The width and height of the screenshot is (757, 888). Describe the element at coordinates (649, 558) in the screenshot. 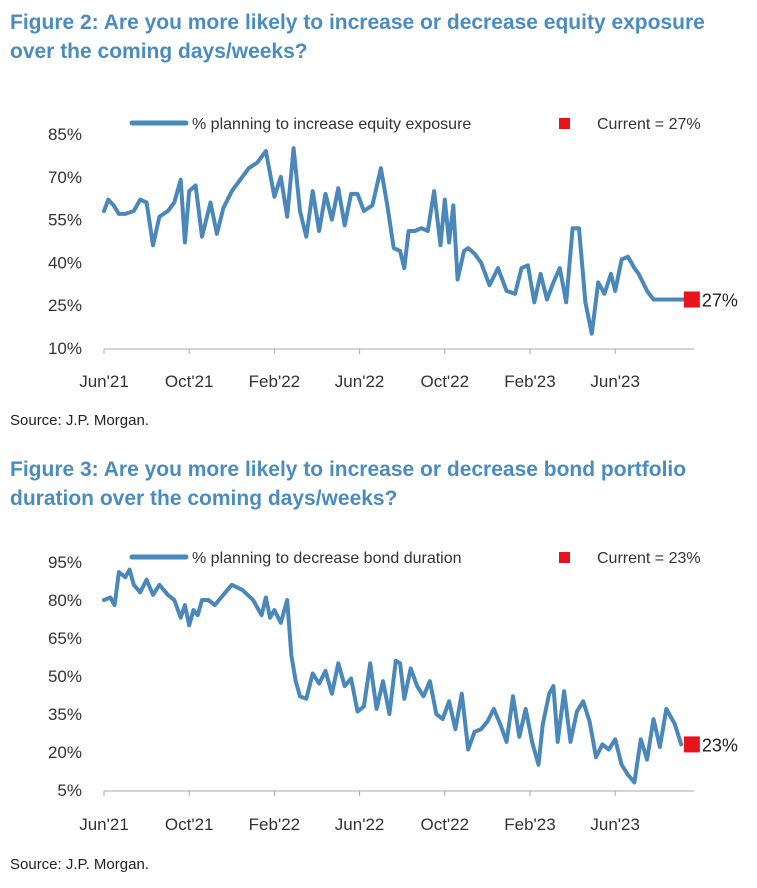

I see `legend-marker-label: Current = 23%` at that location.